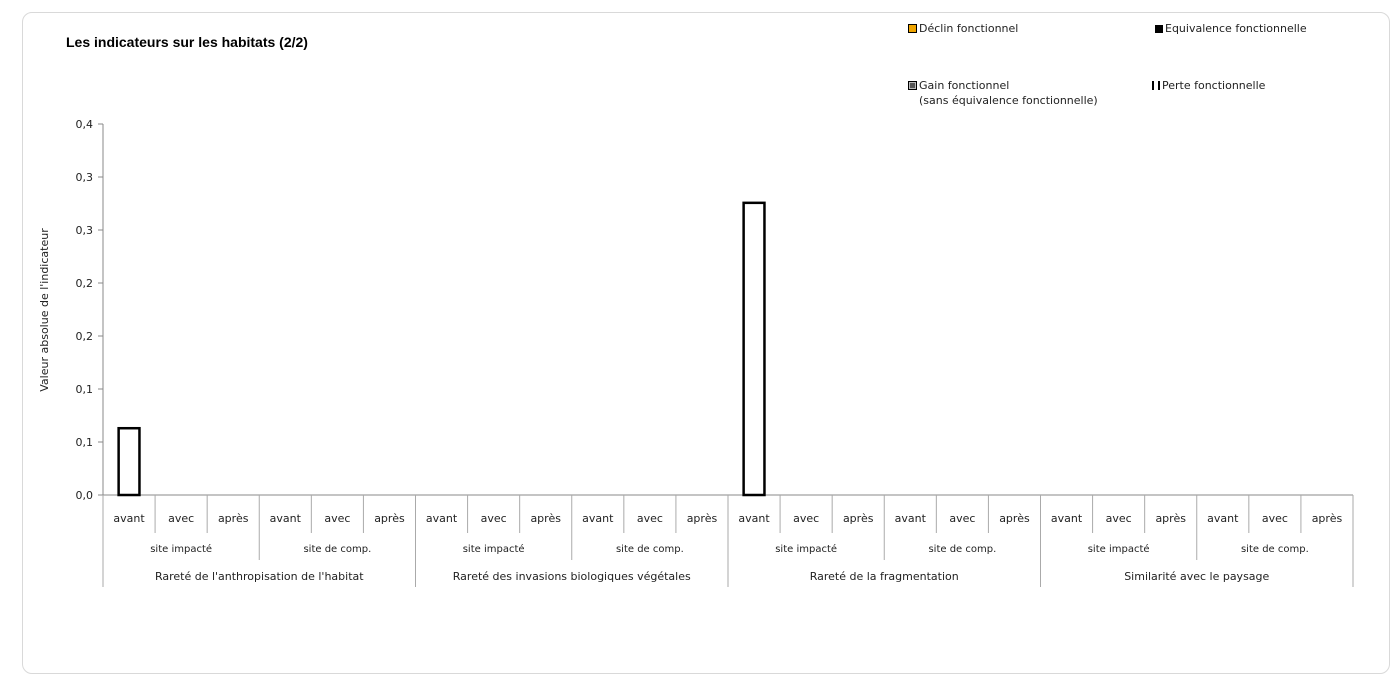  What do you see at coordinates (85, 124) in the screenshot?
I see `y-tick-label: 0,4` at bounding box center [85, 124].